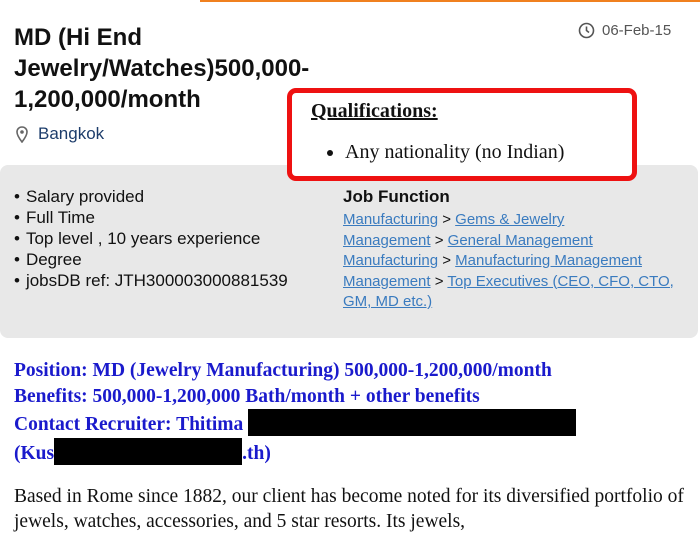 This screenshot has width=700, height=536. What do you see at coordinates (354, 452) in the screenshot?
I see `email: (Kus .th)` at bounding box center [354, 452].